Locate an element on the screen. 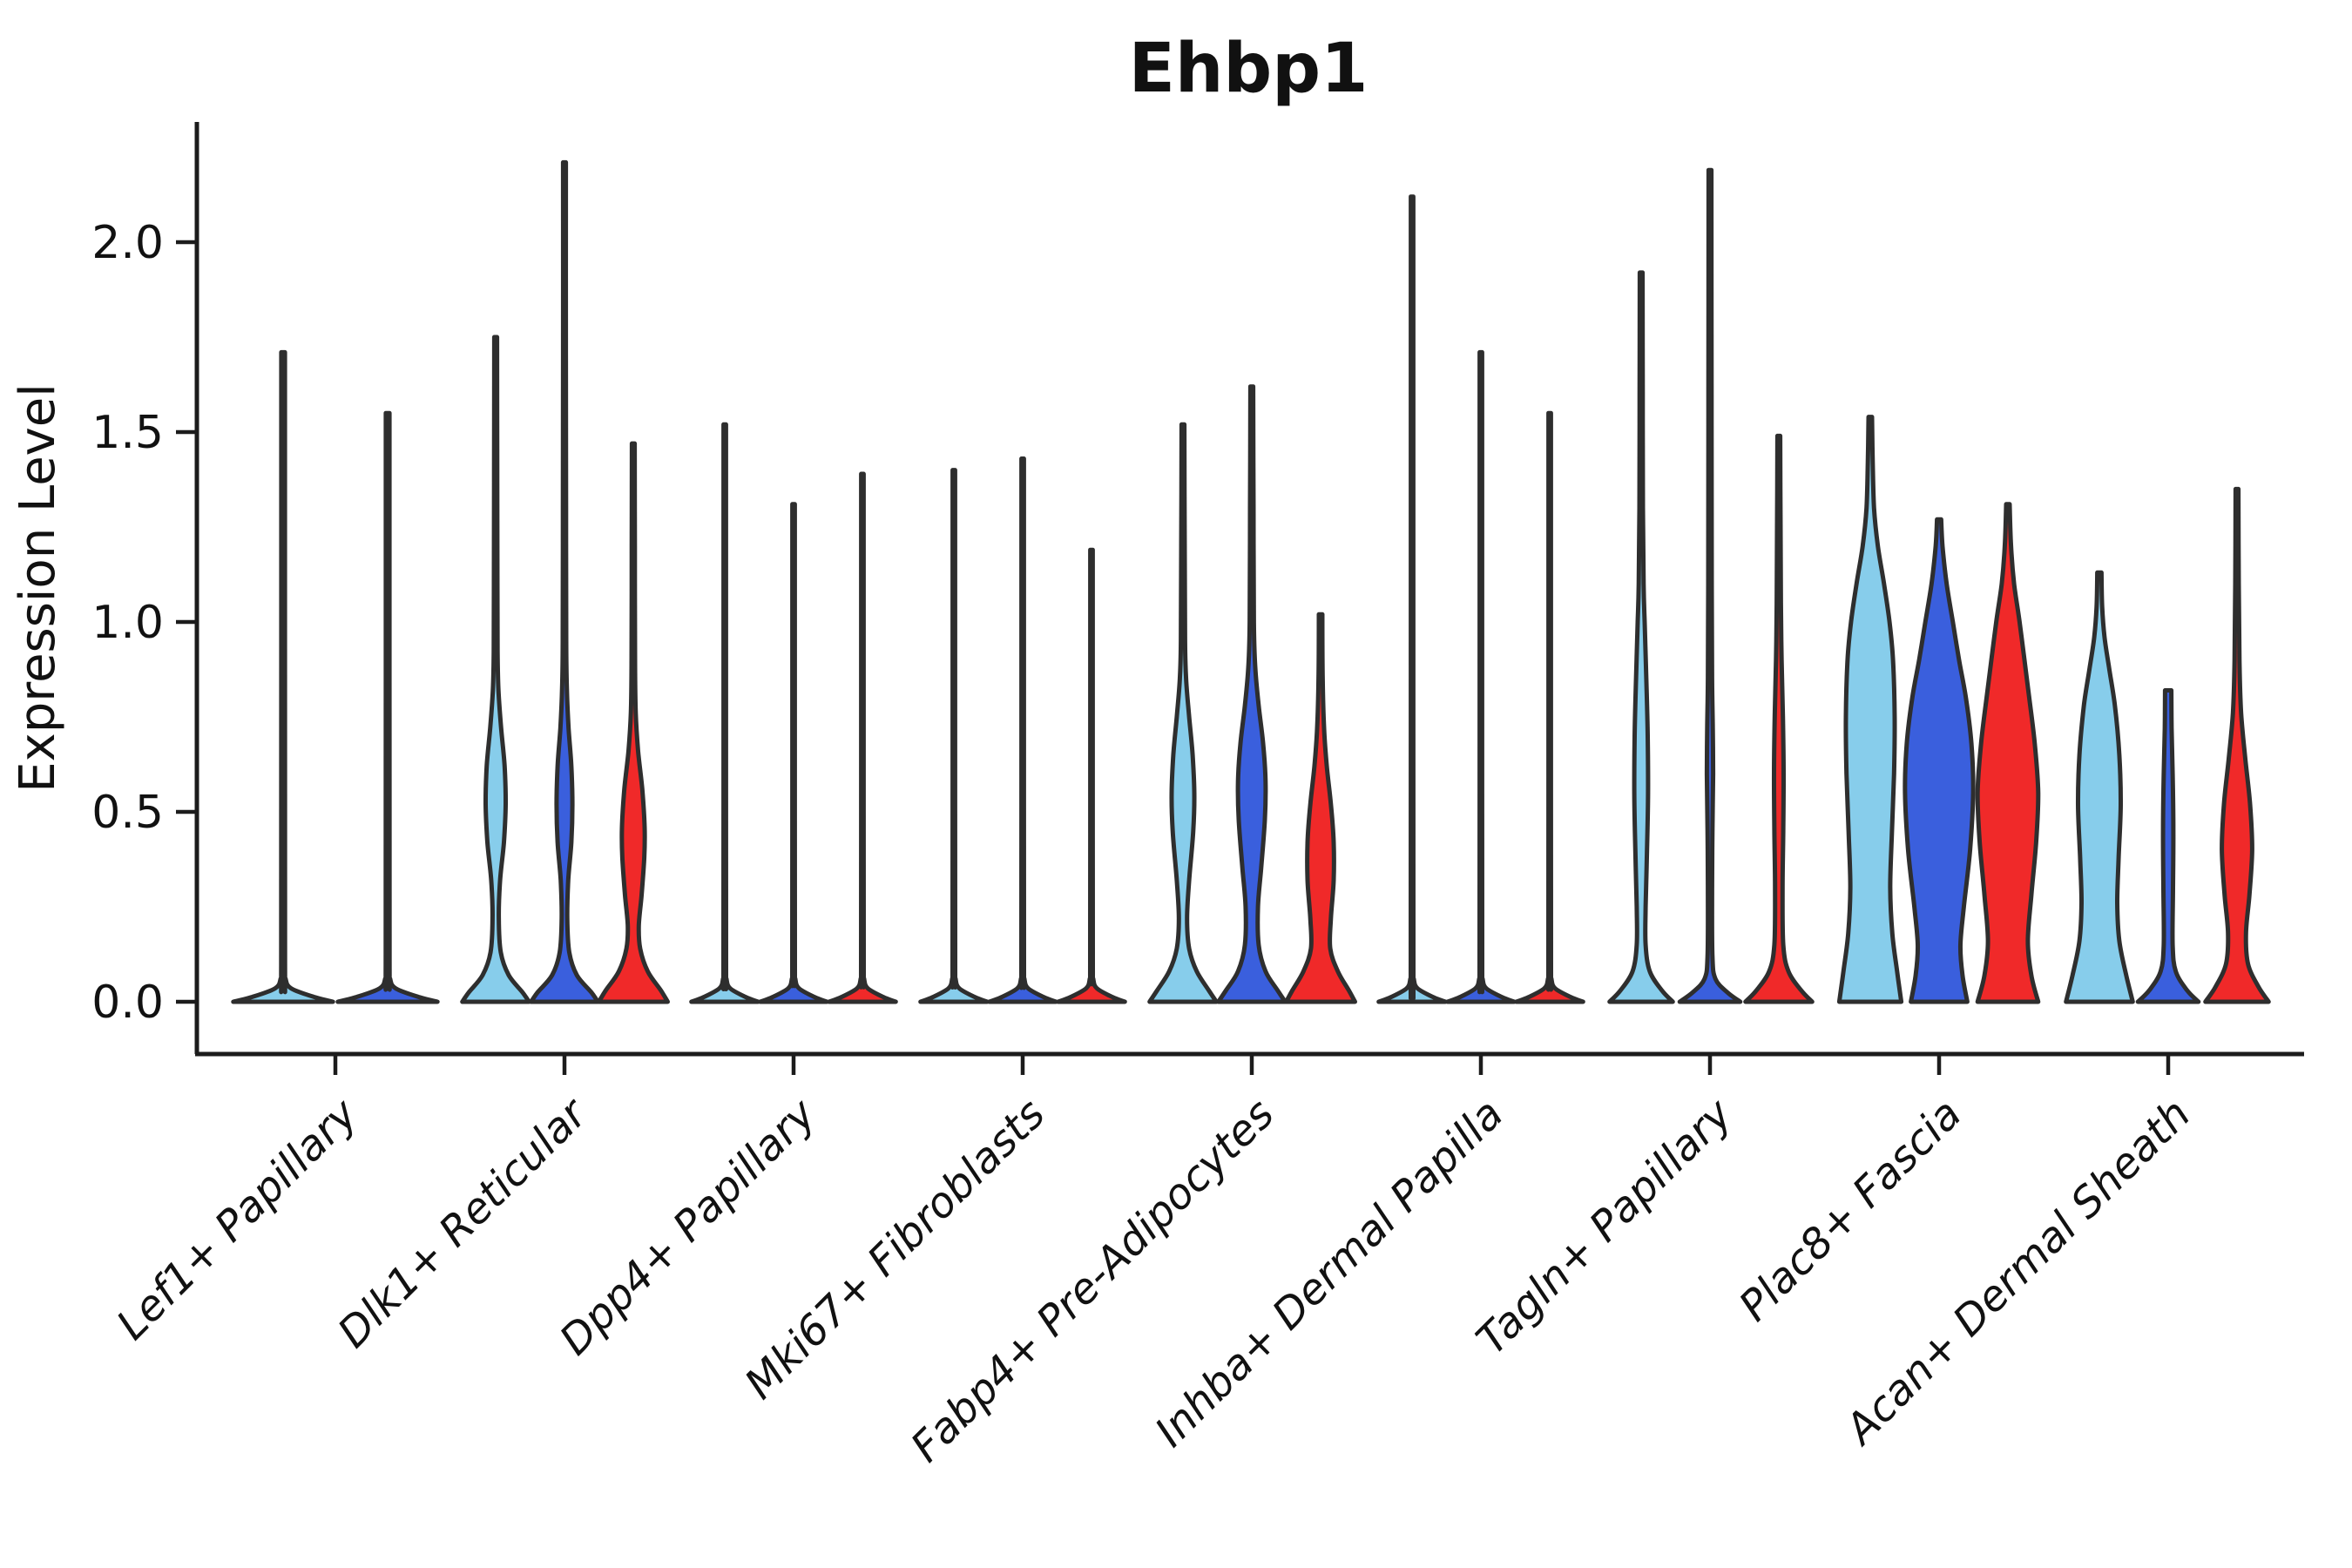 The width and height of the screenshot is (2352, 1568). violin-tagln-papillary-split3 is located at coordinates (1779, 718).